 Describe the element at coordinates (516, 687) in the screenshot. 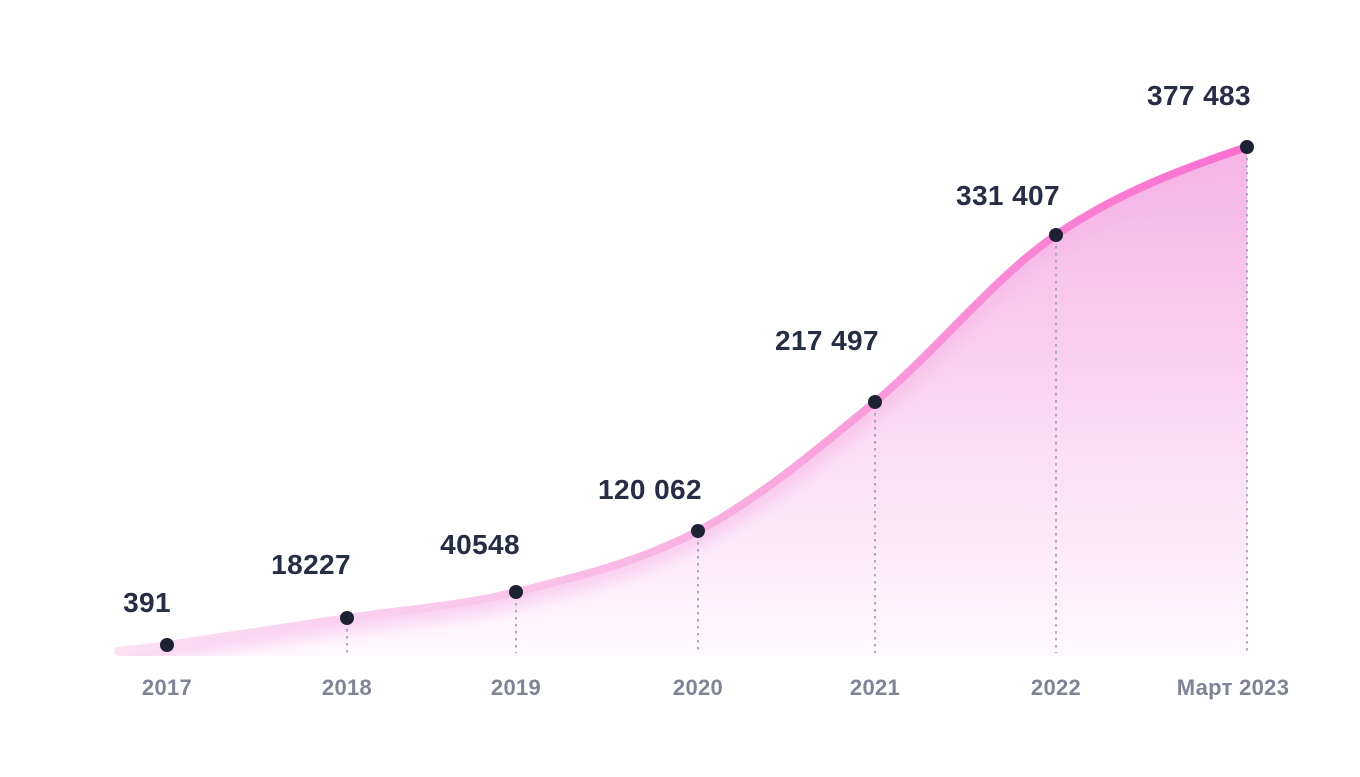

I see `x-axis-label: 2019` at that location.